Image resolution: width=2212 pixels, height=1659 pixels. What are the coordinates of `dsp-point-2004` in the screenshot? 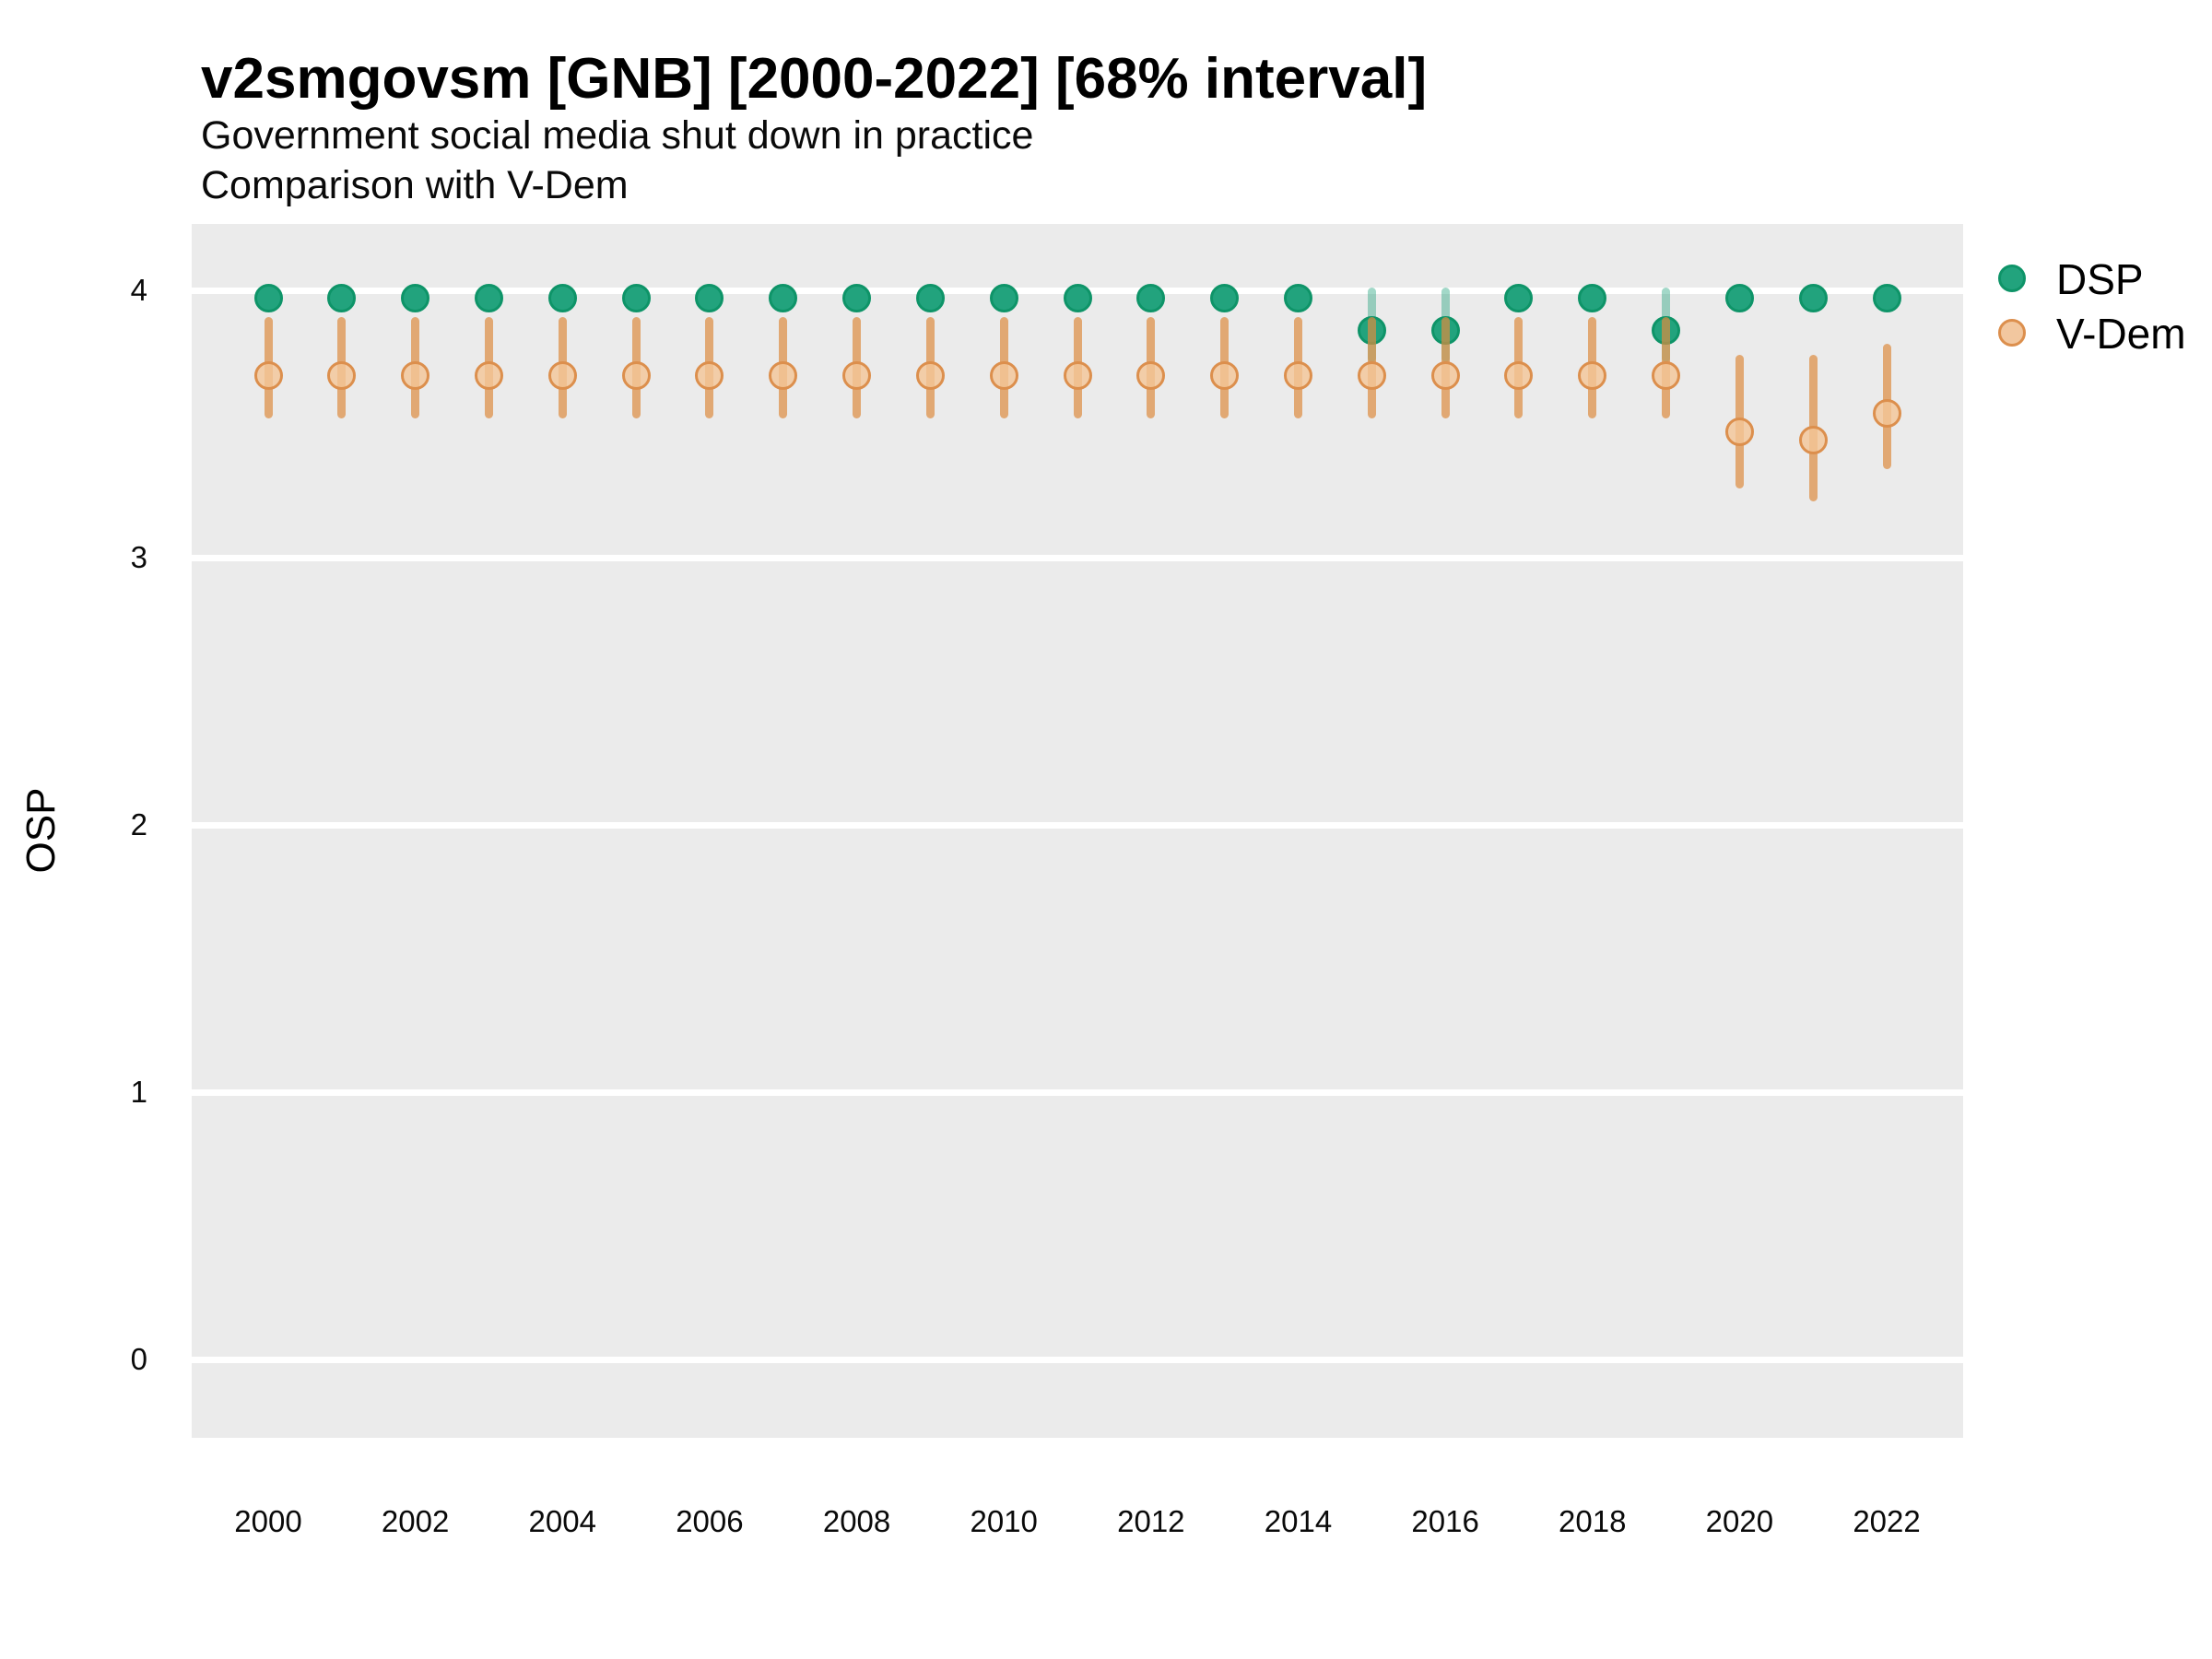 It's located at (562, 298).